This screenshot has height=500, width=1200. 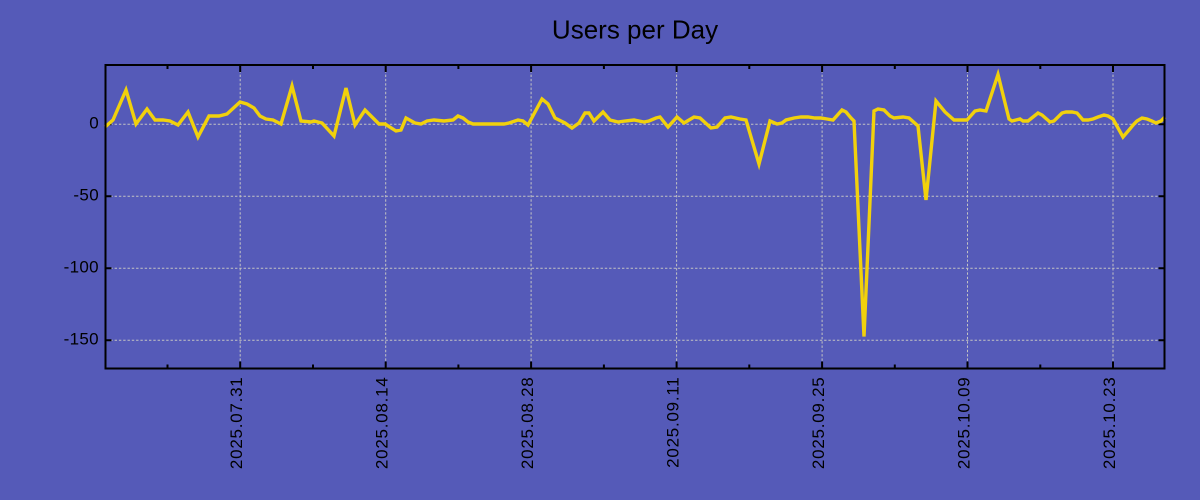 I want to click on svg-text: 2025.10.23, so click(x=1109, y=423).